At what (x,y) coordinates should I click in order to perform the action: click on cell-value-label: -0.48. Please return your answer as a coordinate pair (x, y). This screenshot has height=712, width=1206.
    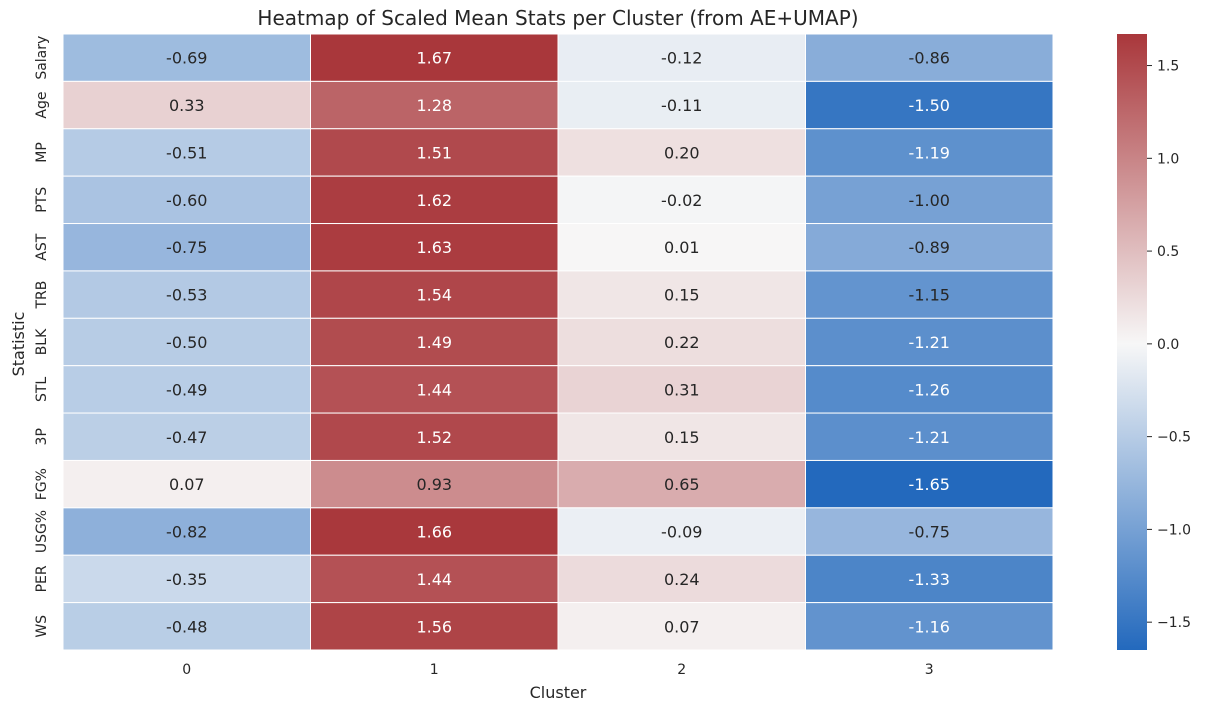
    Looking at the image, I should click on (186, 626).